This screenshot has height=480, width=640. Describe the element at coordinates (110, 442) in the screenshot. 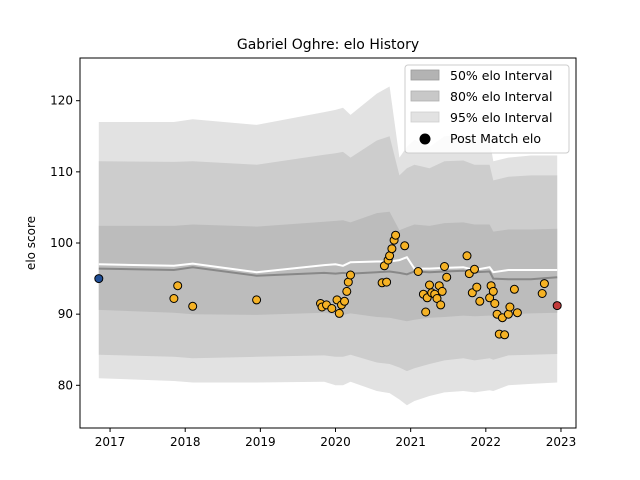

I see `x-tick-label: 2017` at that location.